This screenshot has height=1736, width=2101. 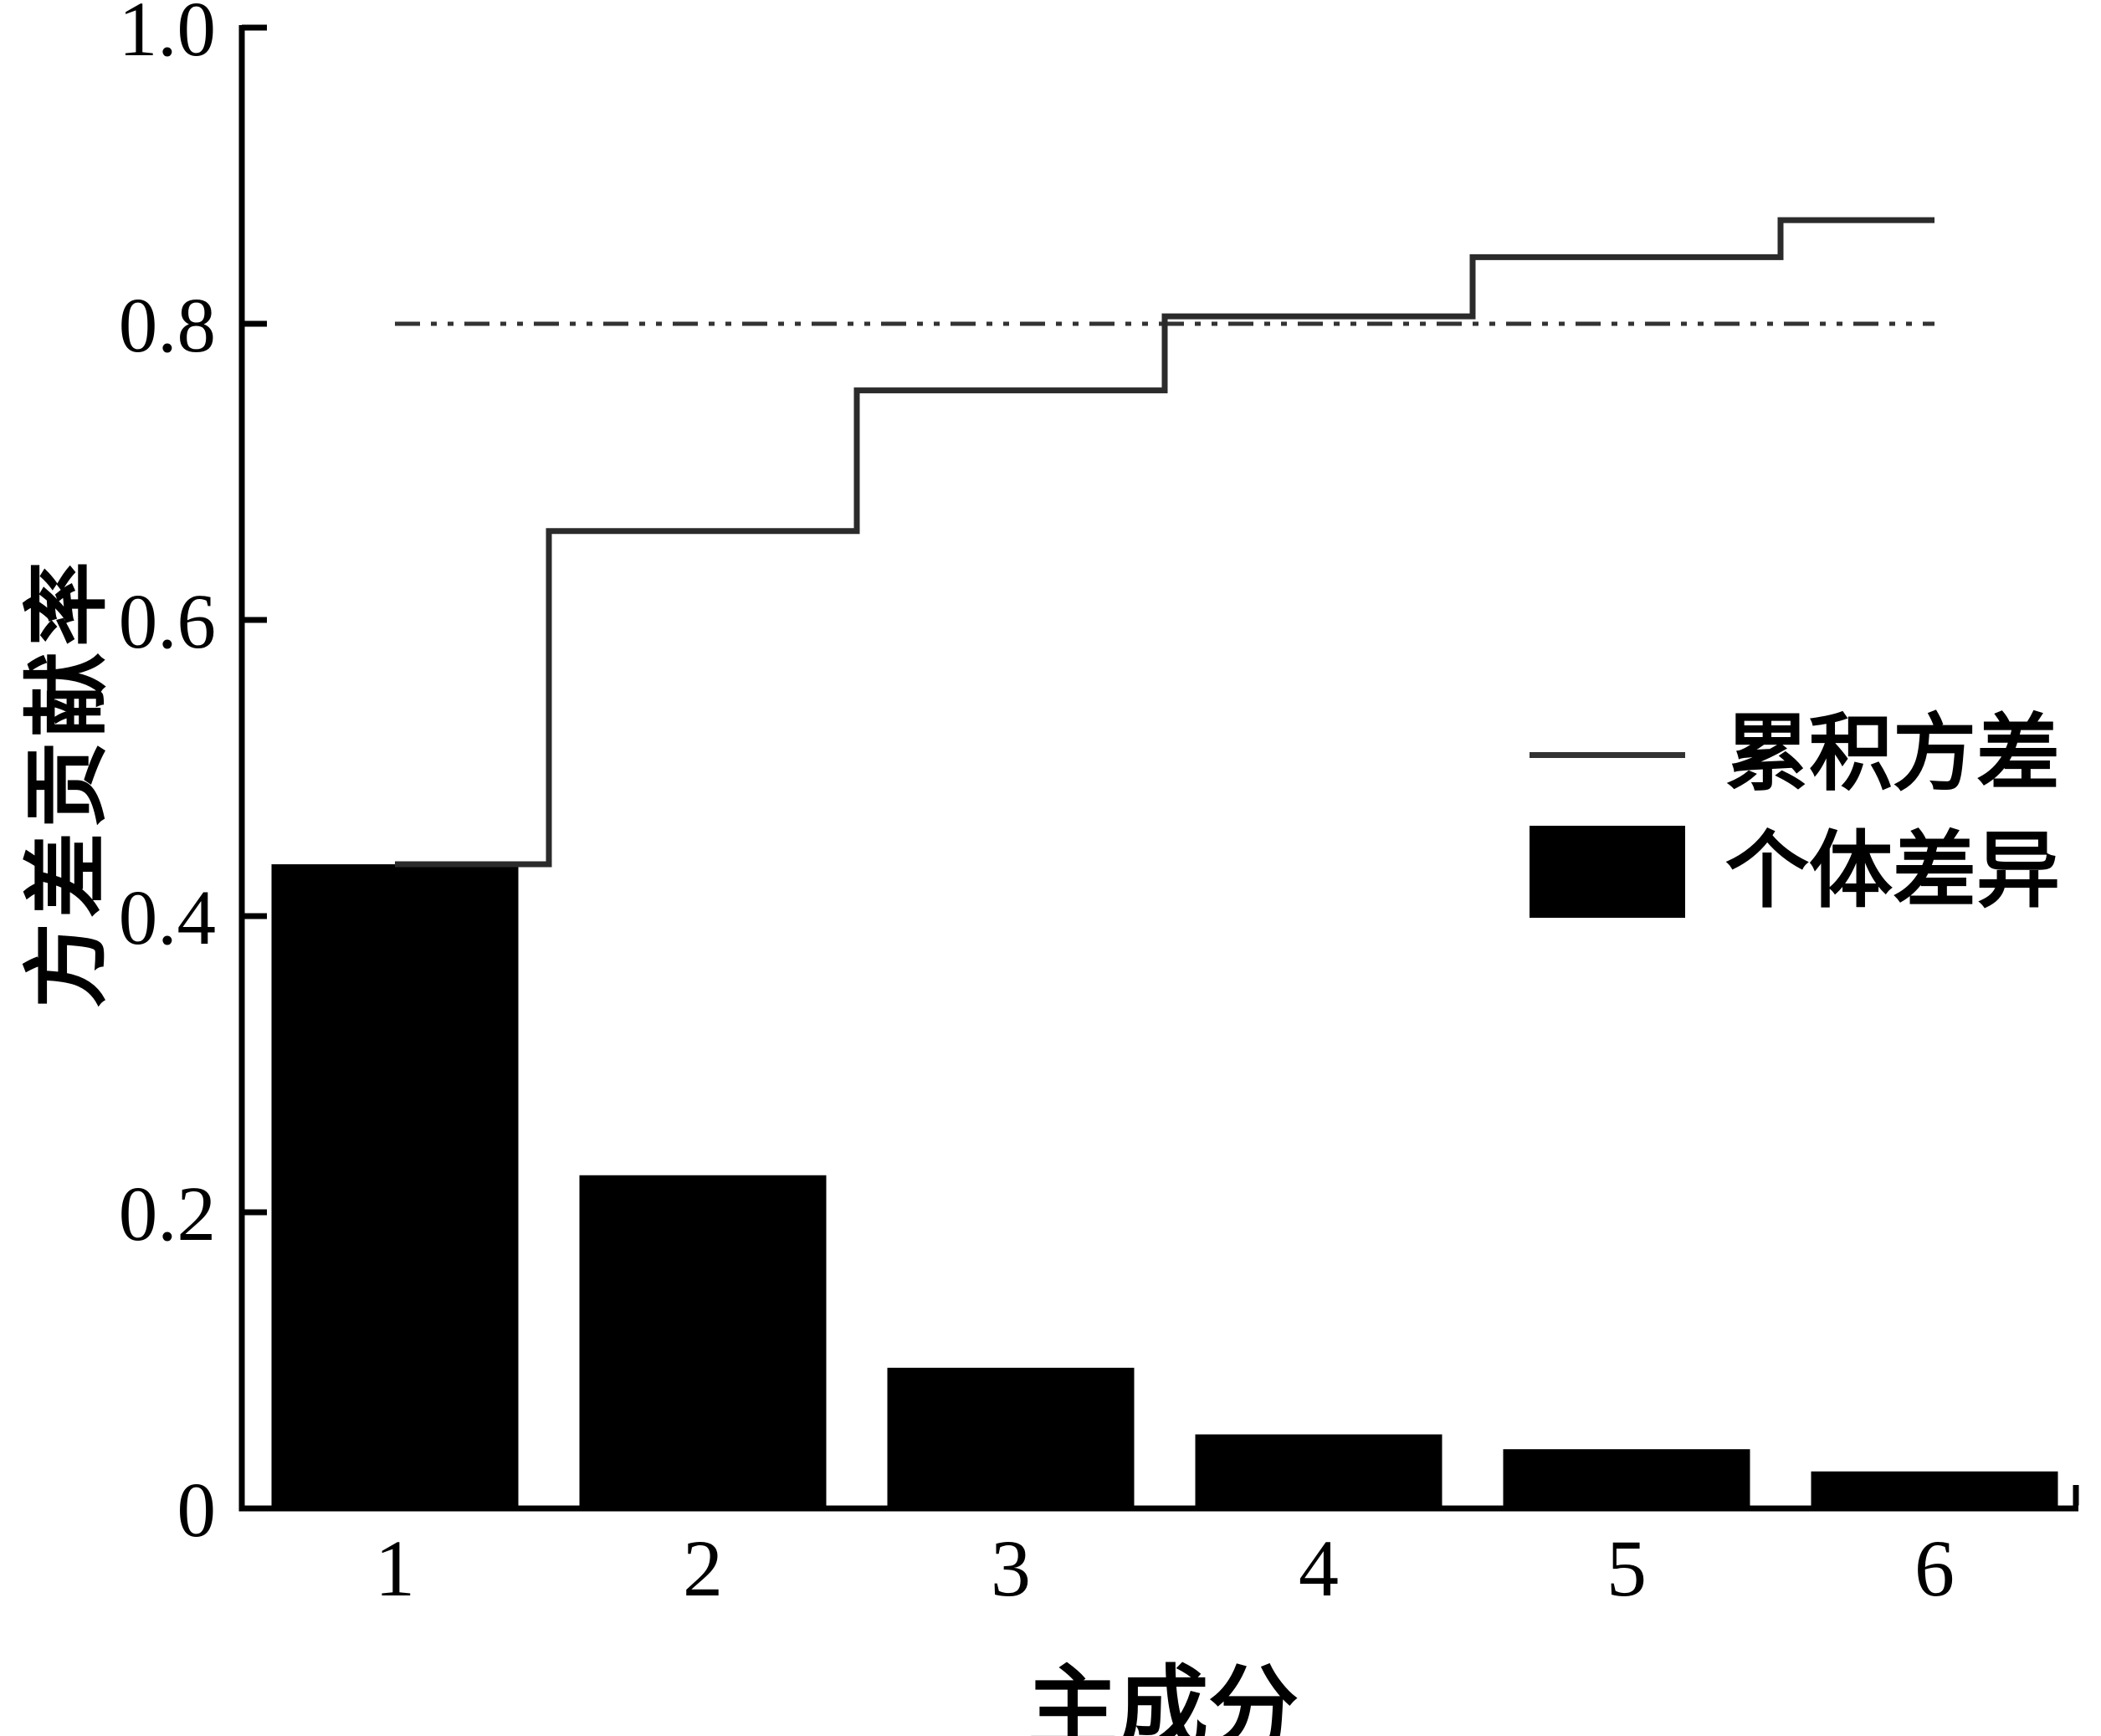 I want to click on bar-pc4, so click(x=1319, y=1473).